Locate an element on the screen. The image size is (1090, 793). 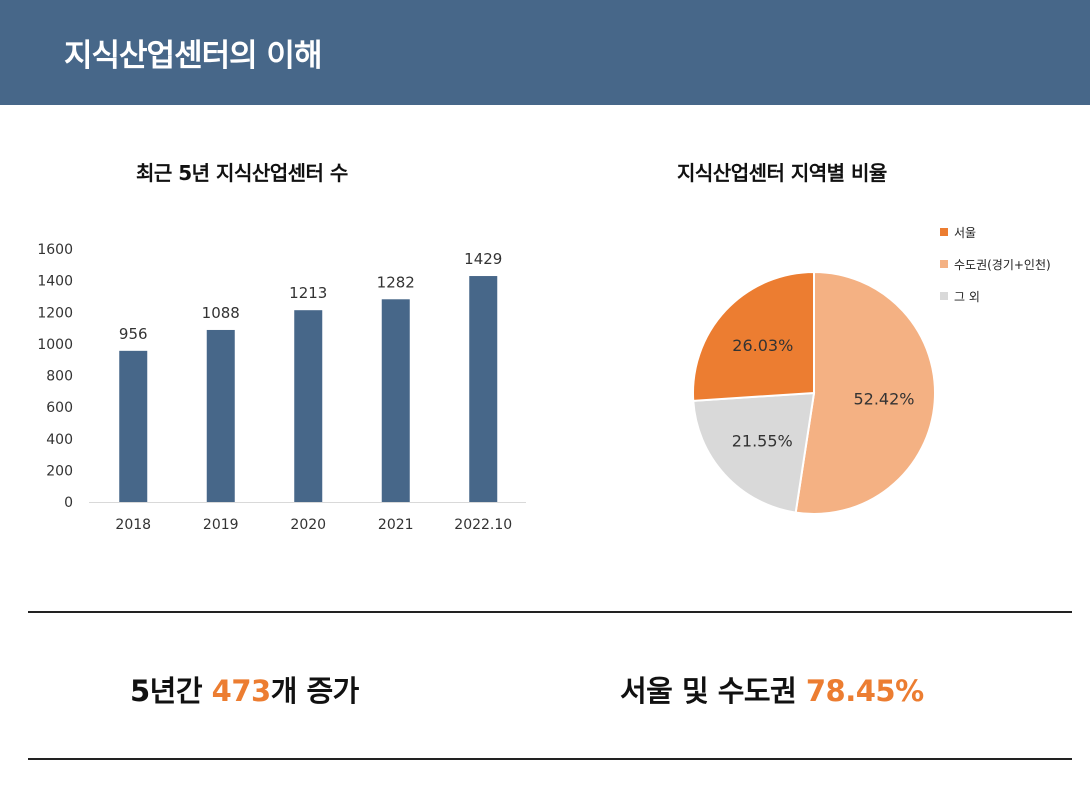
summary-left: 5년간 473개 증가 is located at coordinates (244, 689).